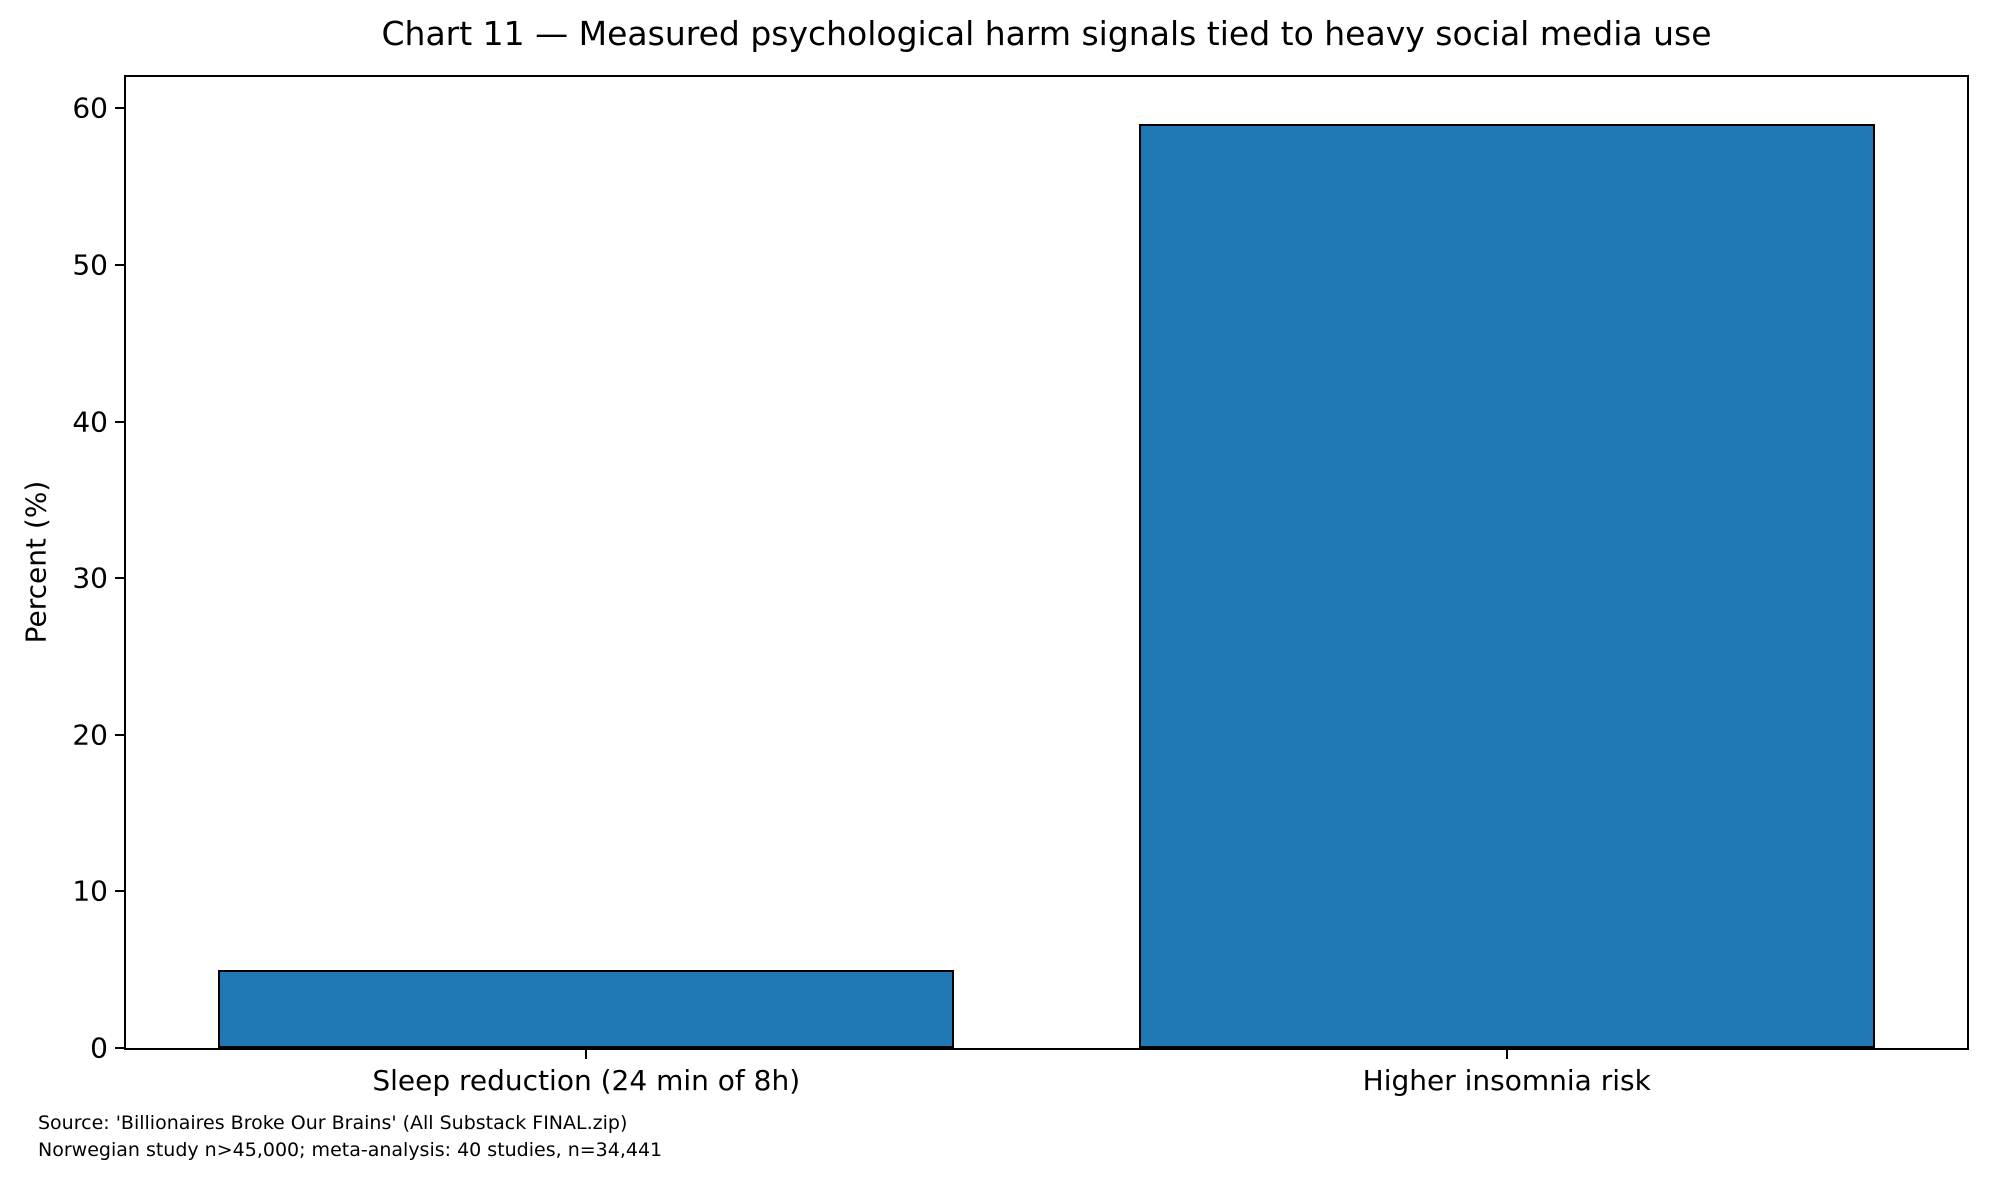  Describe the element at coordinates (90, 265) in the screenshot. I see `y-tick-label: 50` at that location.